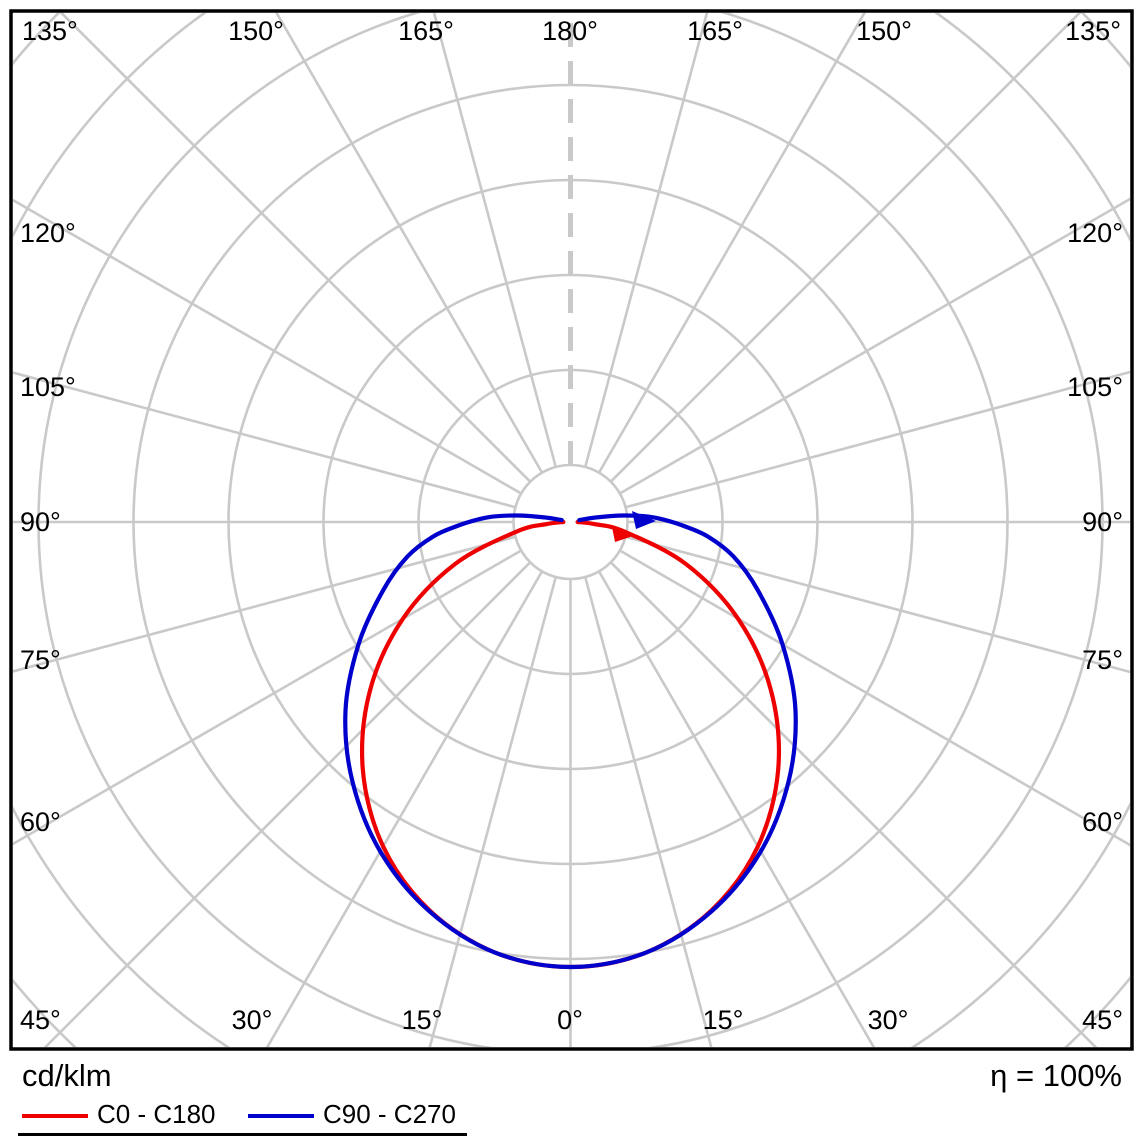 This screenshot has height=1143, width=1143. I want to click on angle-label: 180°, so click(570, 31).